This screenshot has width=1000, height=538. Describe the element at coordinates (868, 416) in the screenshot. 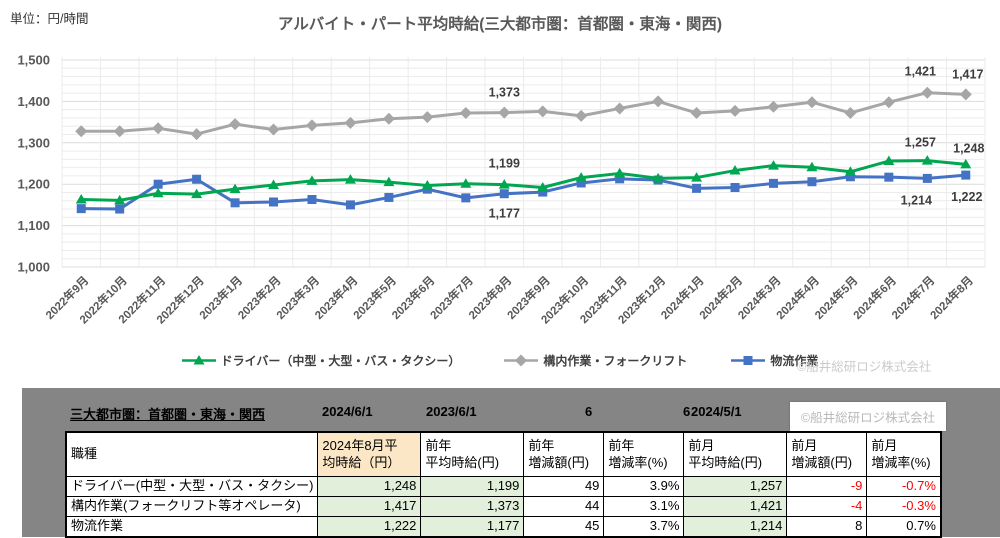

I see `table-watermark: ©船井総研ロジ株式会社` at that location.